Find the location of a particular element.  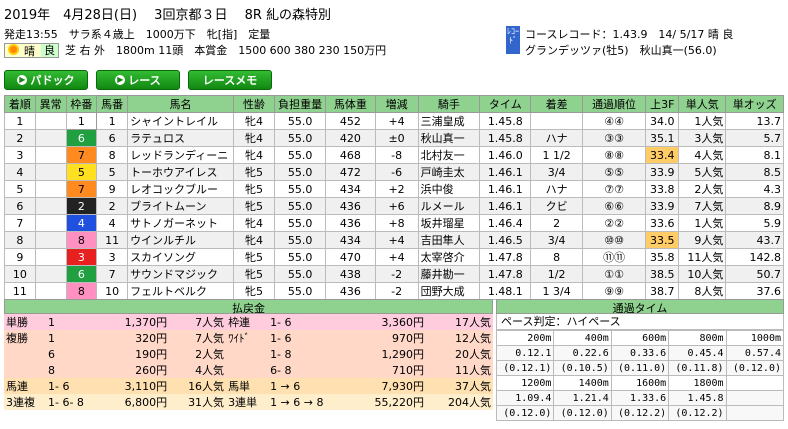

horse-name-link: サトノガーネット is located at coordinates (180, 223).